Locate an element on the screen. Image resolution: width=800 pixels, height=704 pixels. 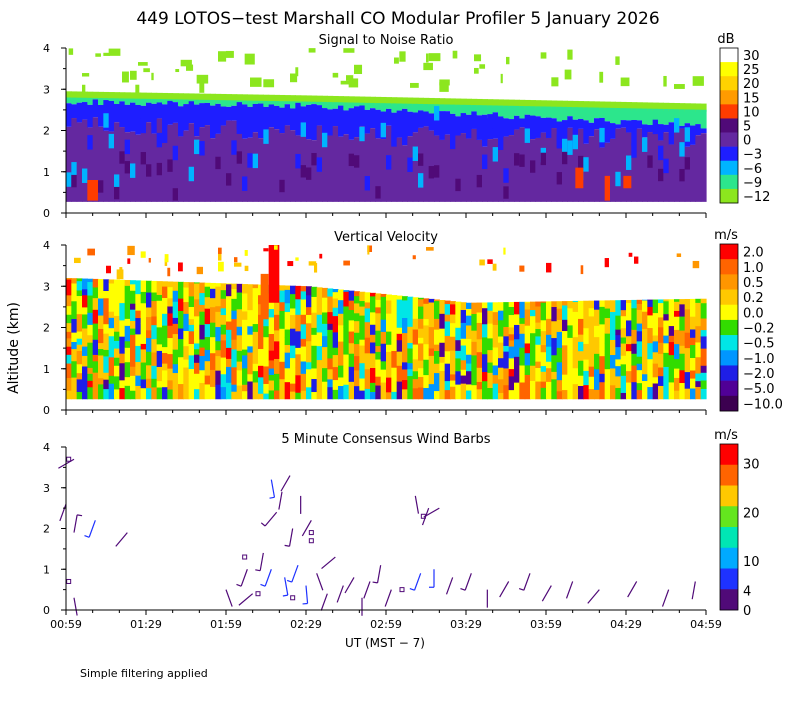
y-tick-label: 1 is located at coordinates (46, 172).